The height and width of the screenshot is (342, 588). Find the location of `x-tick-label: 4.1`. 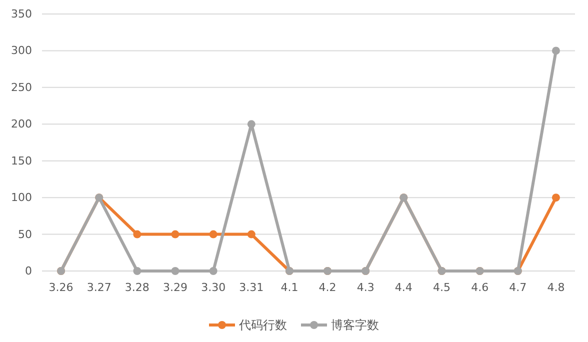

x-tick-label: 4.1 is located at coordinates (289, 287).